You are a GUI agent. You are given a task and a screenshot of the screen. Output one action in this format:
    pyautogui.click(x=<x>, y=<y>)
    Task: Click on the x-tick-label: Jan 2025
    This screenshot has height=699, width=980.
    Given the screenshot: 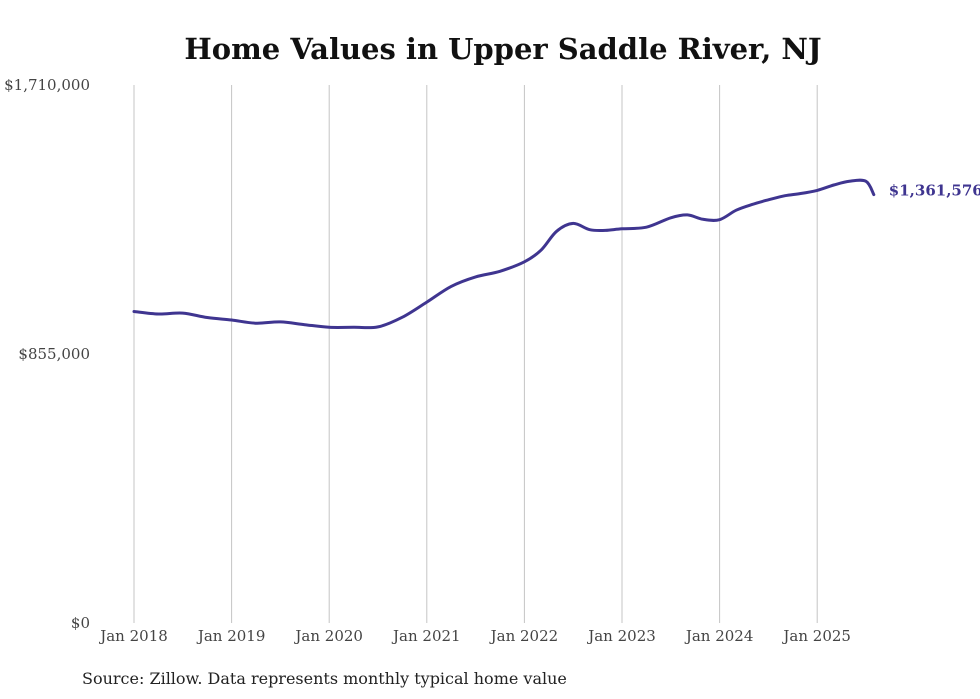 What is the action you would take?
    pyautogui.click(x=816, y=636)
    